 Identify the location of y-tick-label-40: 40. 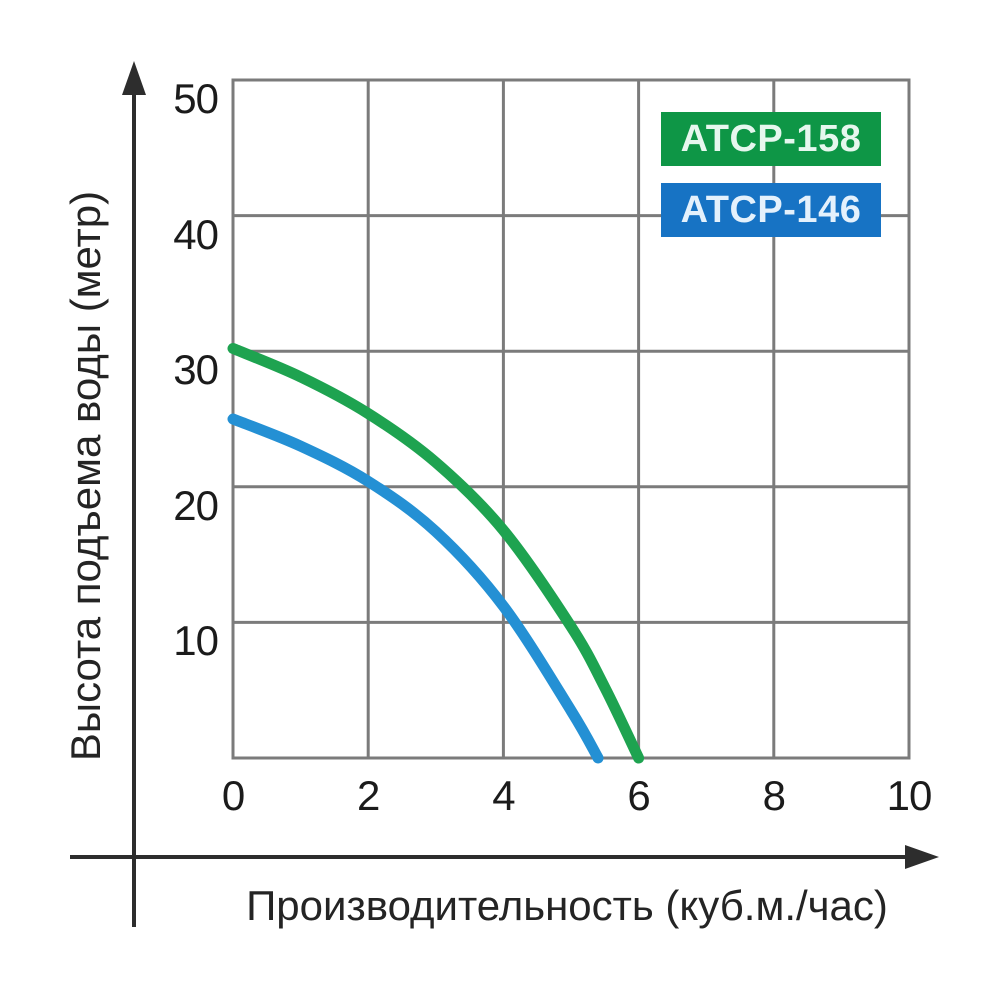
(196, 234).